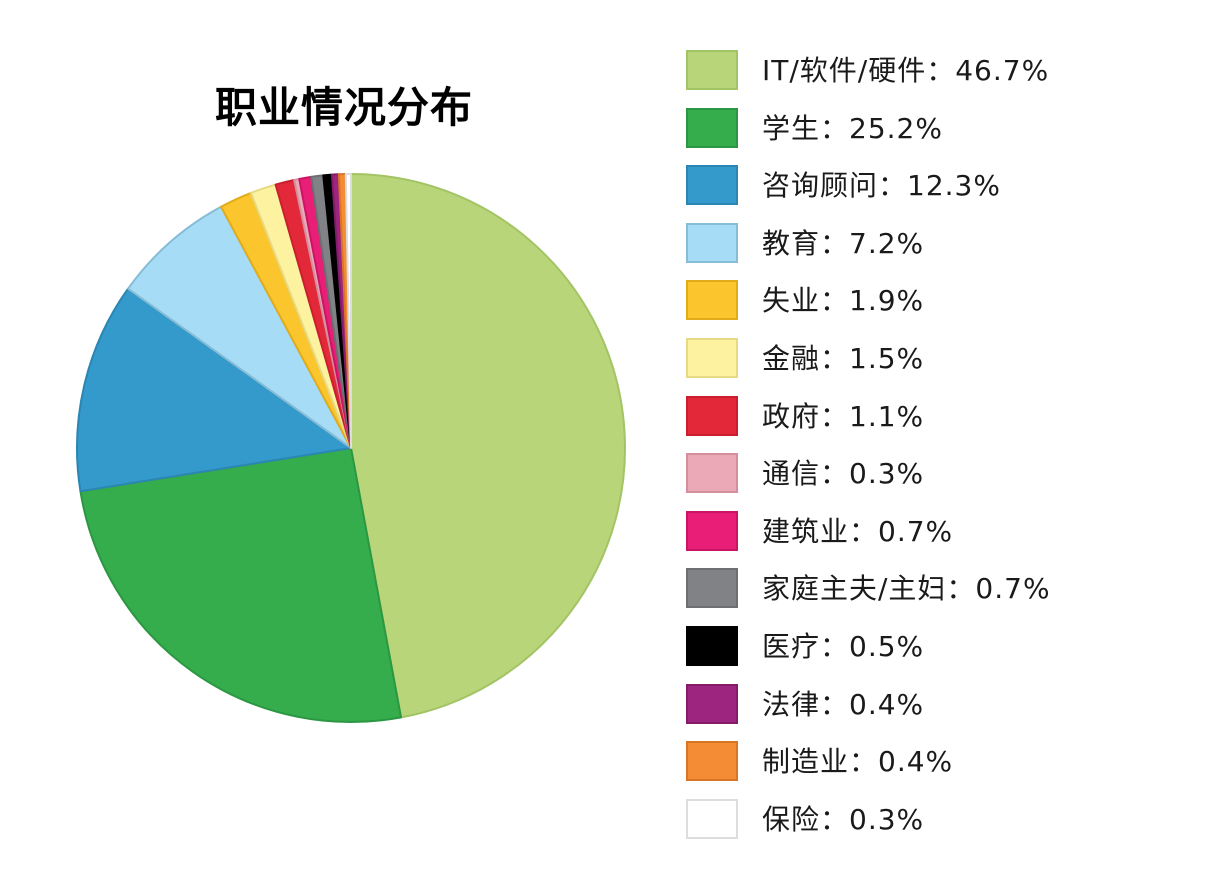 This screenshot has width=1212, height=882. I want to click on legend-label: 医疗：0.5%, so click(843, 646).